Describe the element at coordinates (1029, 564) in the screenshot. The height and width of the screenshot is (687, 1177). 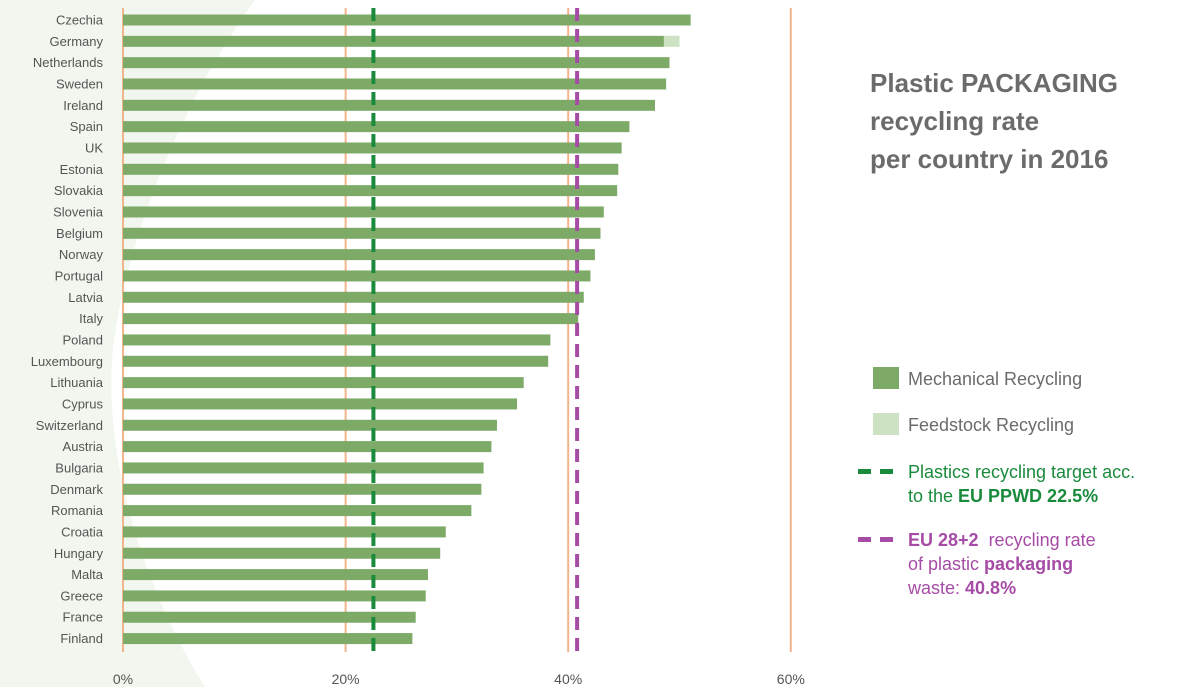
I see `legend-eu-line2-bold: packaging` at that location.